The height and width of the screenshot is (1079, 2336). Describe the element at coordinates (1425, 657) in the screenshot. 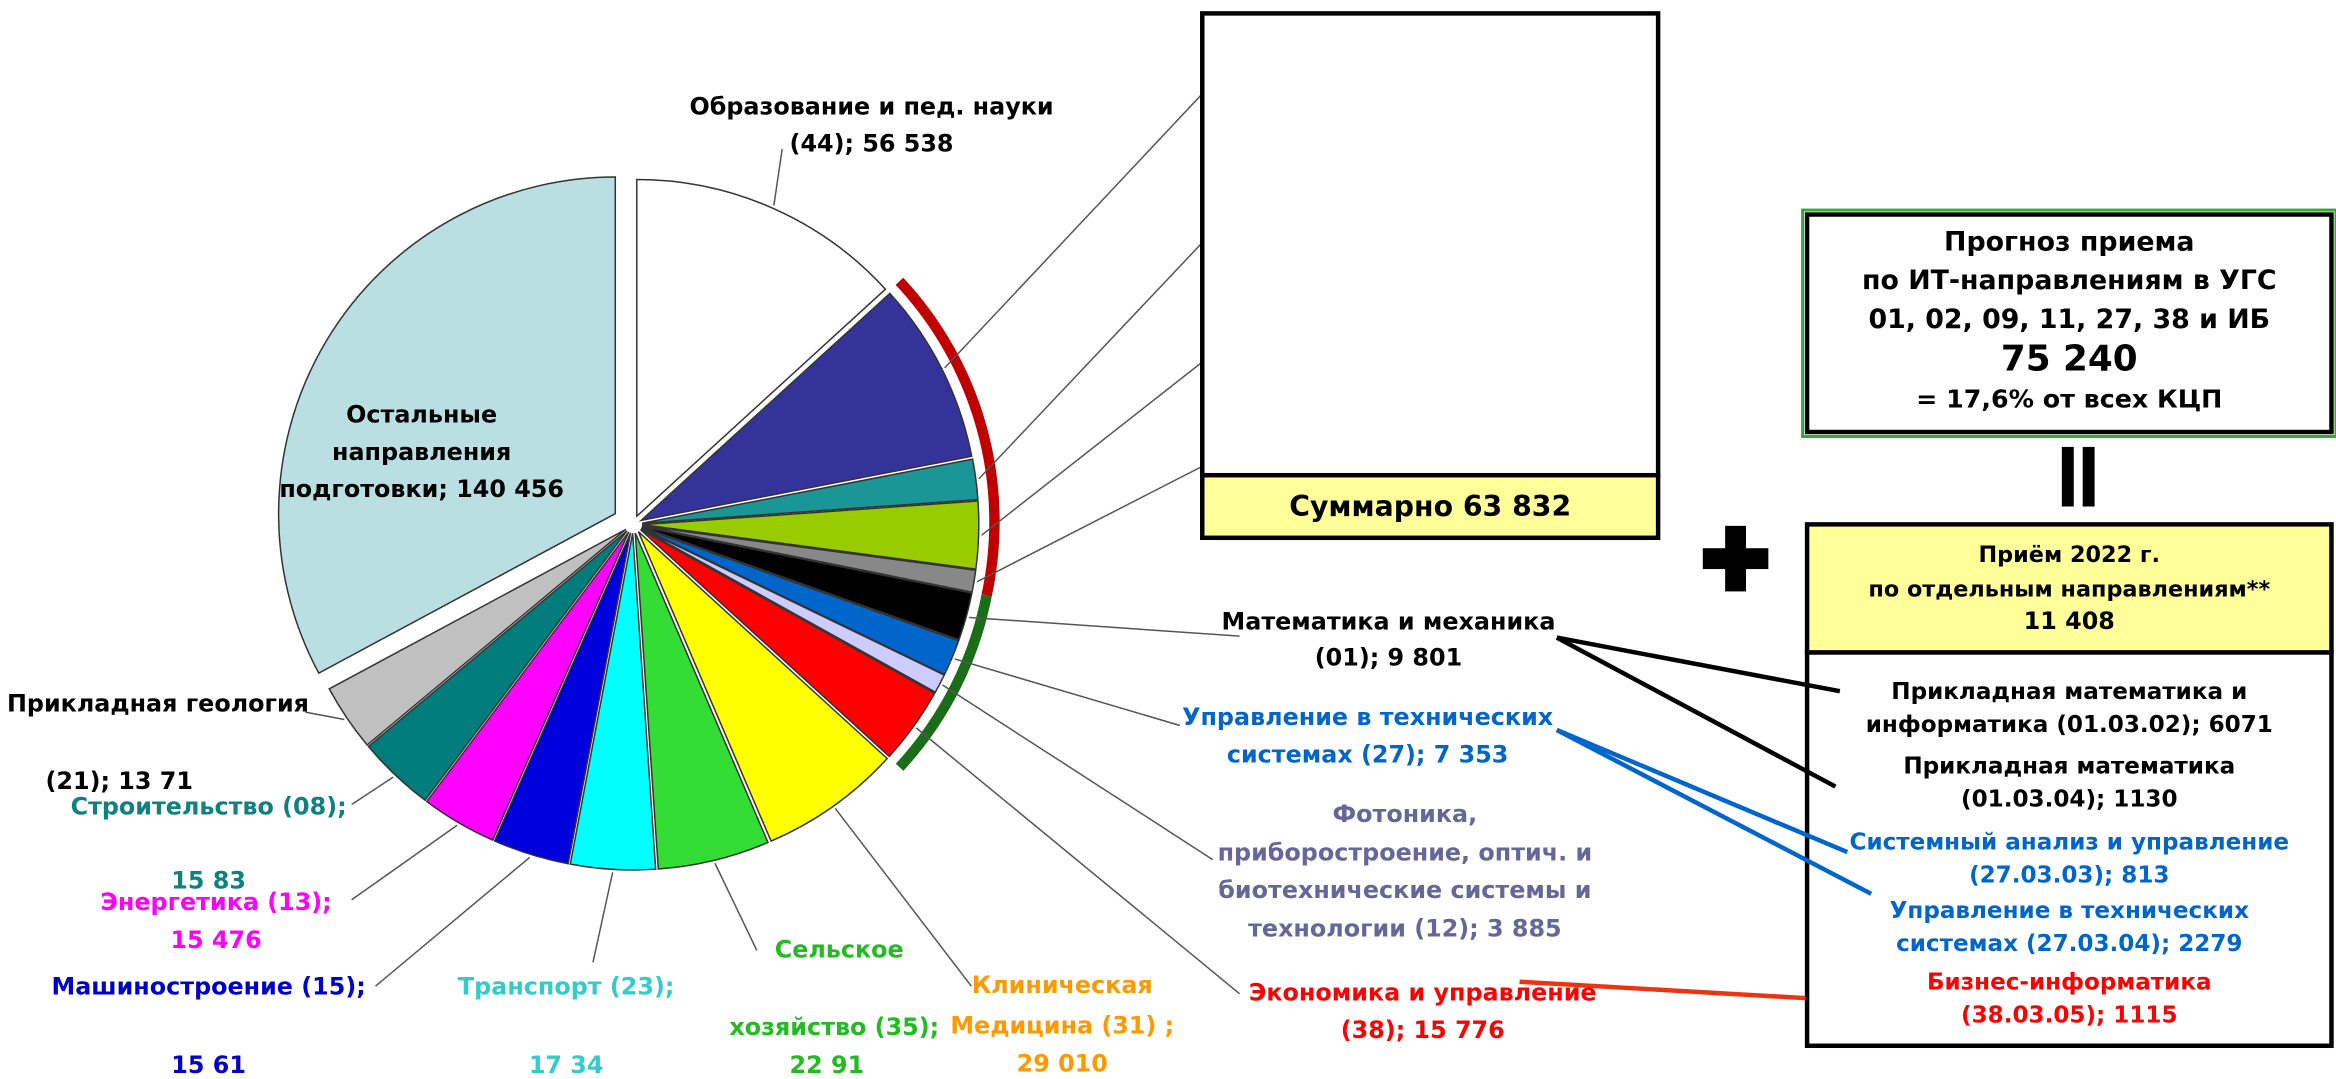

I see `value-label: 9 801` at that location.